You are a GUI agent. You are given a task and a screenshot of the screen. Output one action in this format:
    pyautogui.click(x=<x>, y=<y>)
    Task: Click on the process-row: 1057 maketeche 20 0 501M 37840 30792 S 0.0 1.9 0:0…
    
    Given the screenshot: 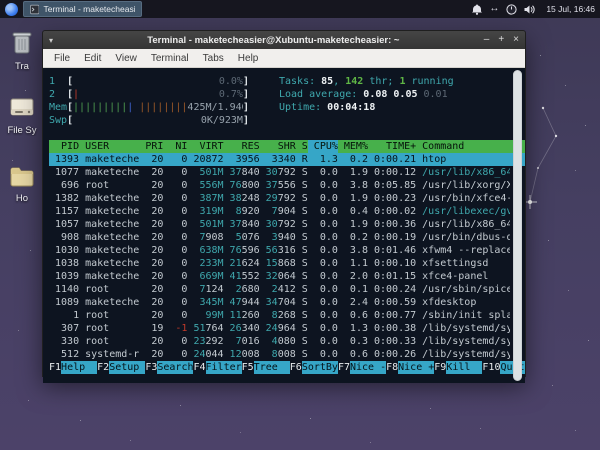 What is the action you would take?
    pyautogui.click(x=282, y=224)
    